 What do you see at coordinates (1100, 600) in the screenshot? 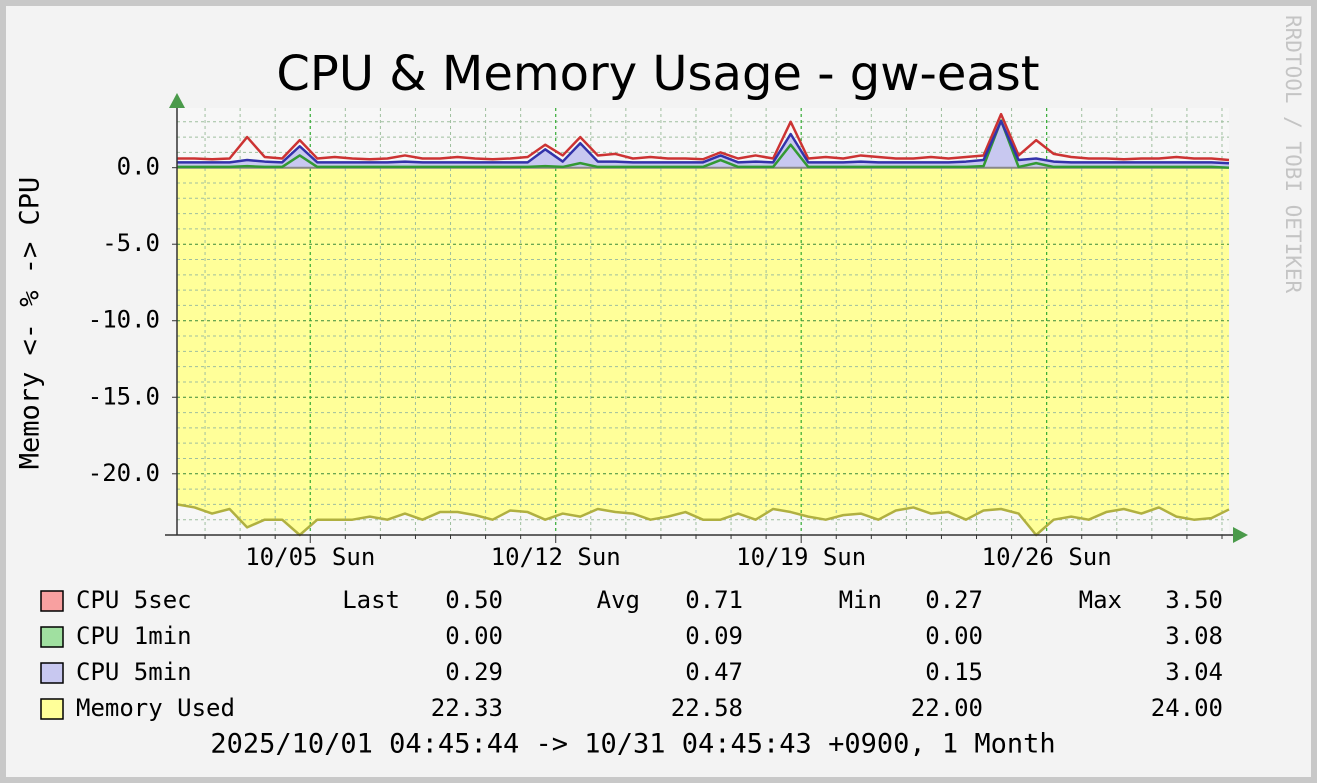
I see `stat-label: Max` at bounding box center [1100, 600].